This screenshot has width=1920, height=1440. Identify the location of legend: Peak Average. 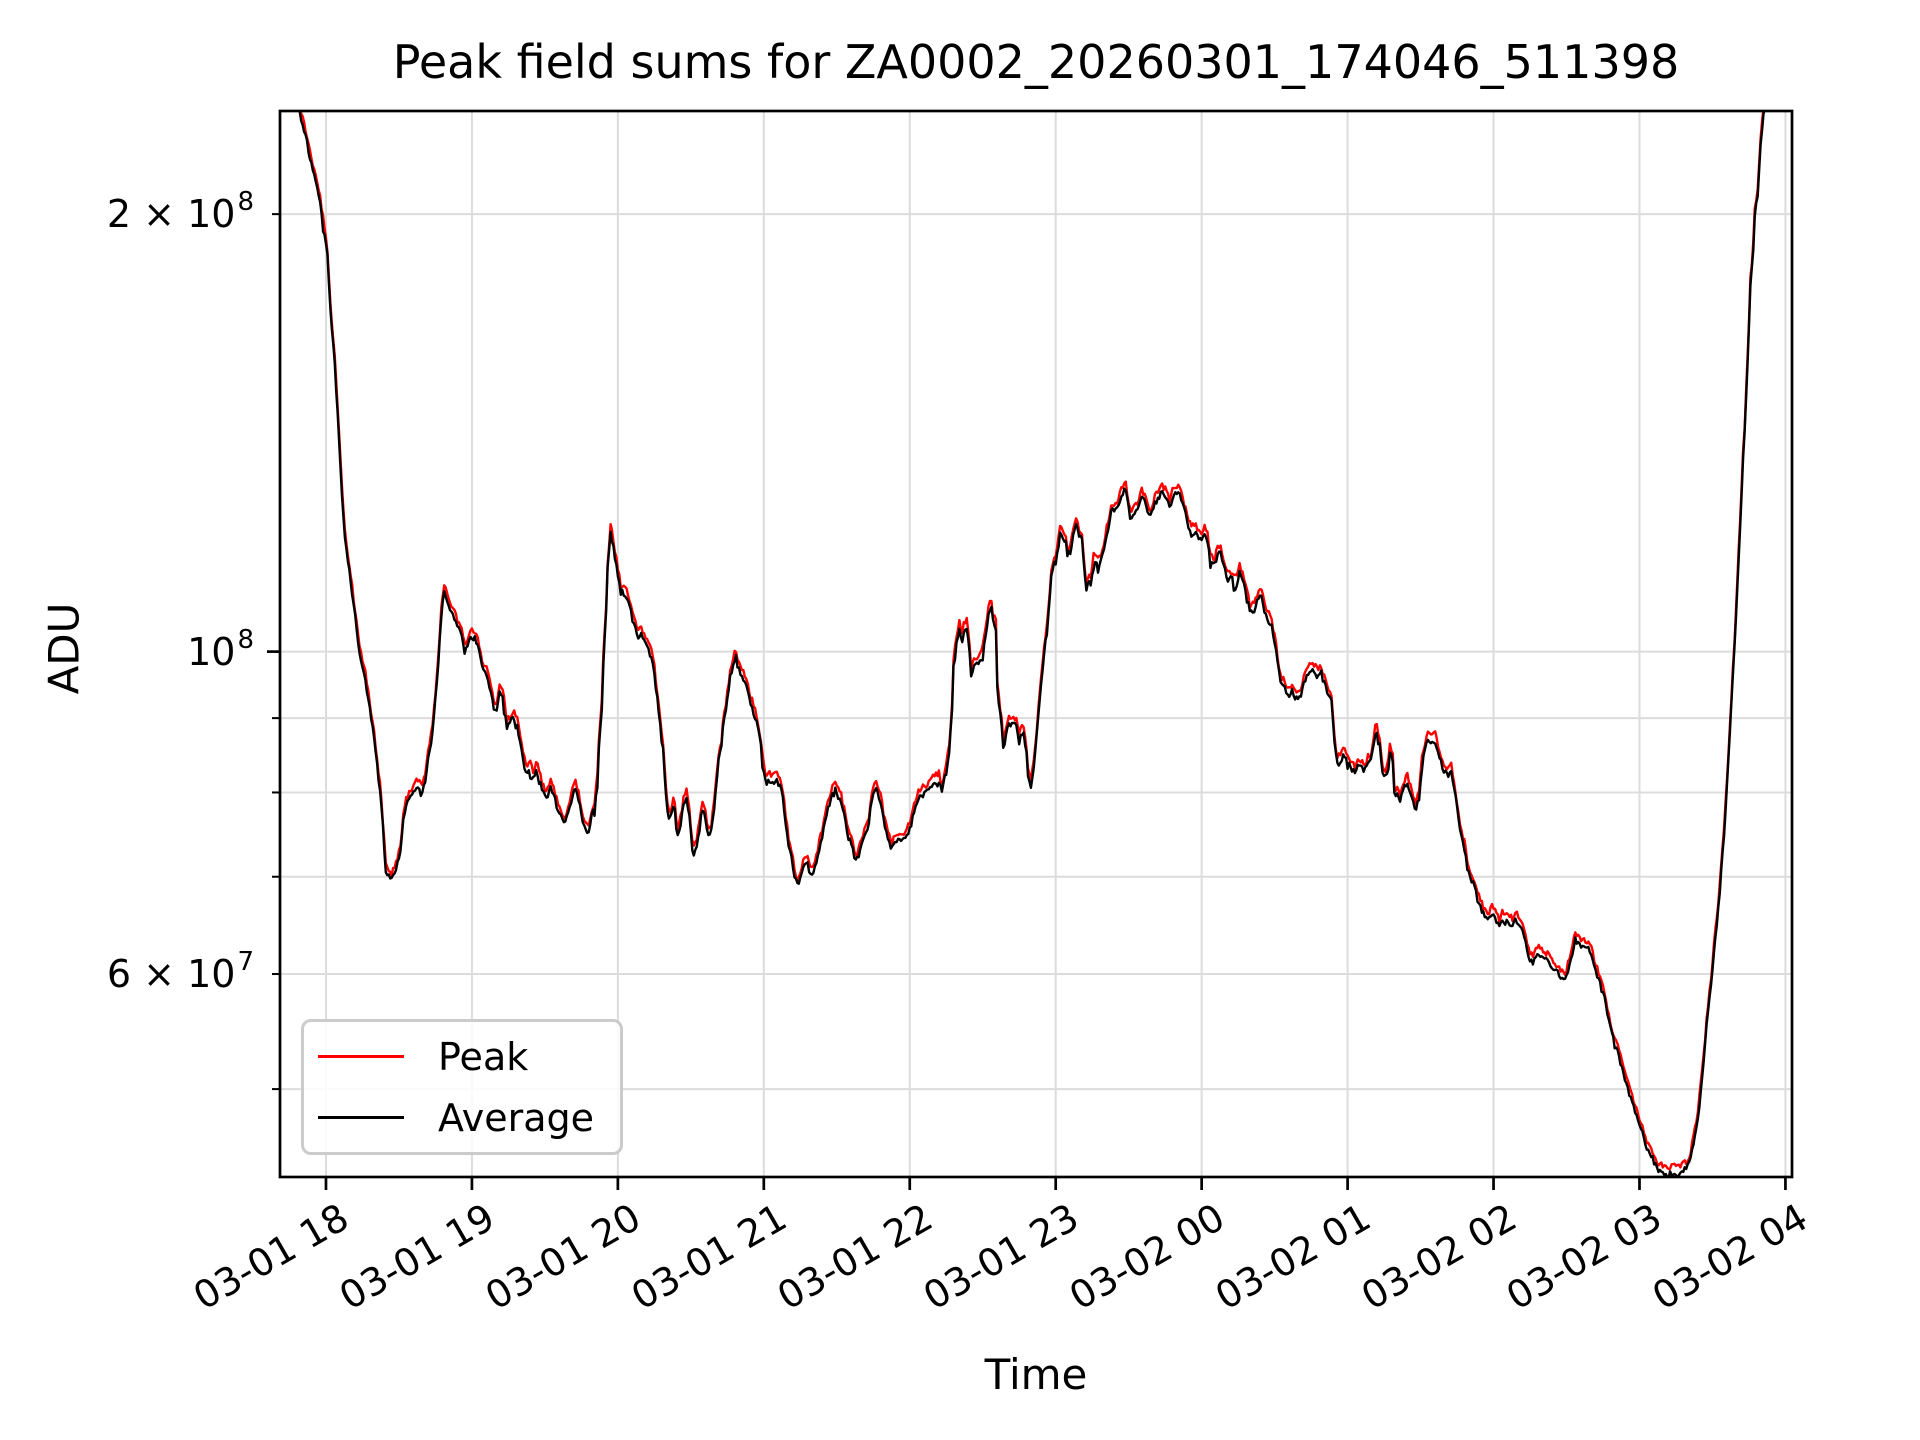
(462, 1087).